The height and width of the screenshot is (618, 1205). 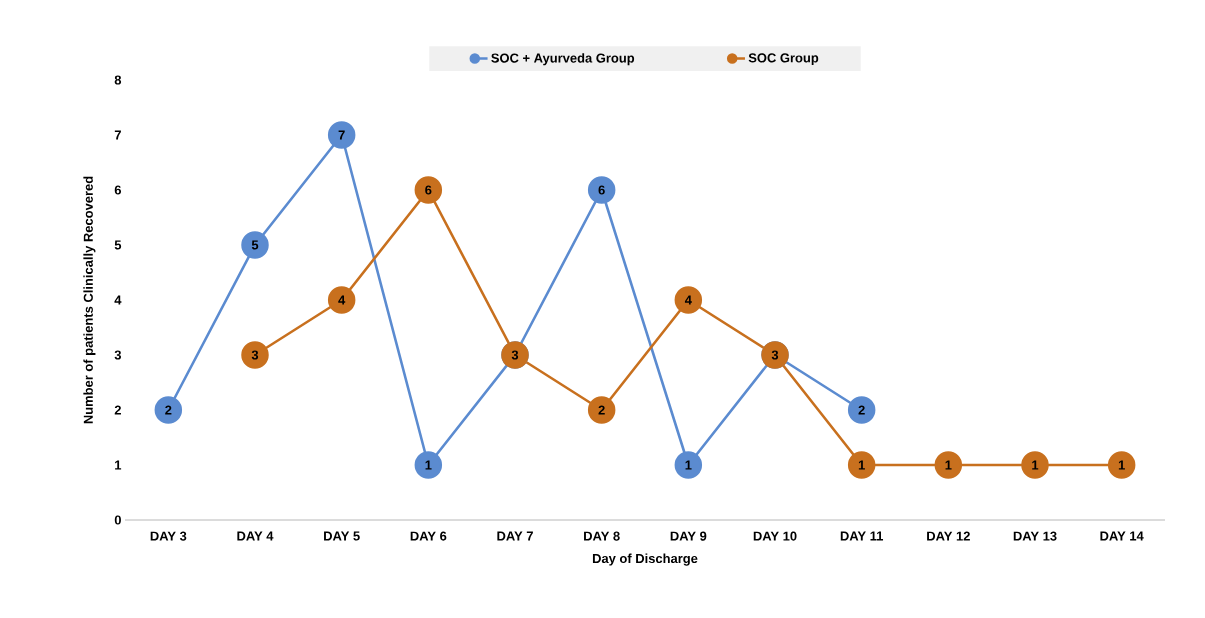 I want to click on x-tick-label: DAY 10, so click(x=775, y=536).